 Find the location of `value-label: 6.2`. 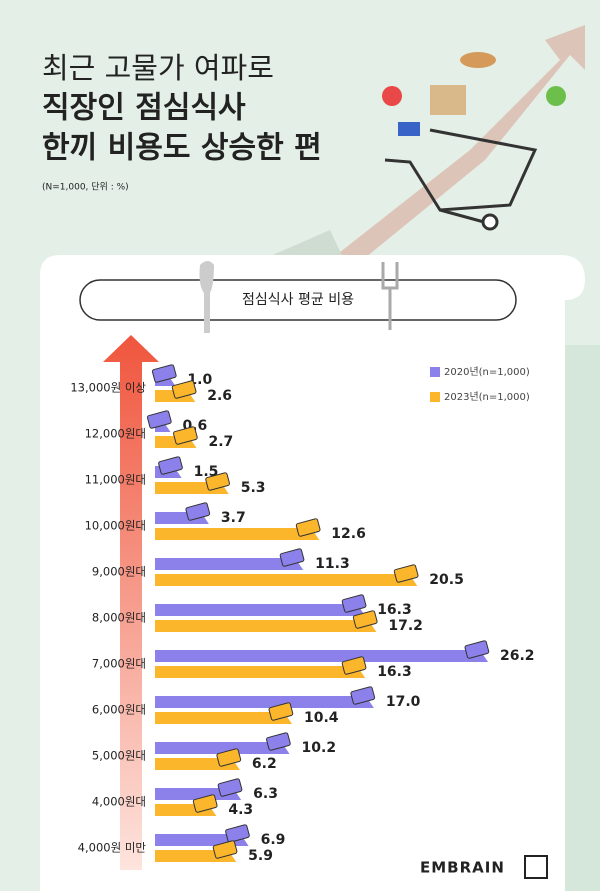

value-label: 6.2 is located at coordinates (264, 764).